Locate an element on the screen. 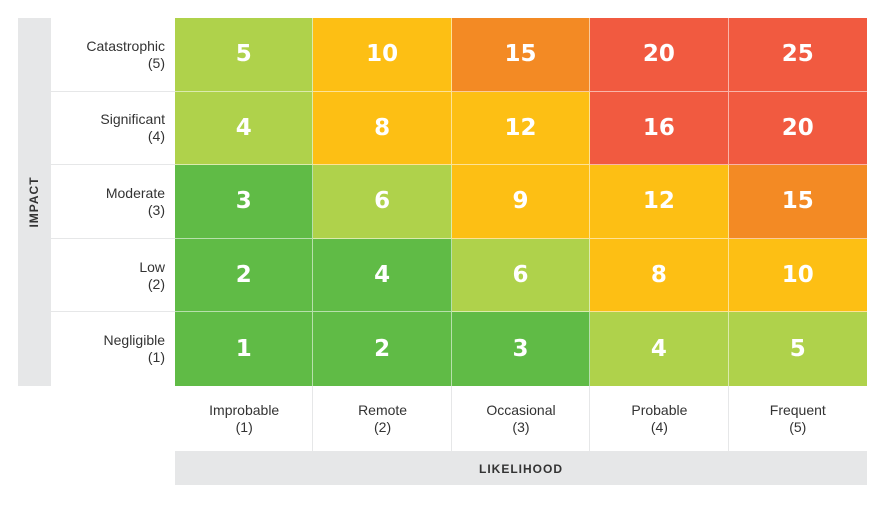 The image size is (887, 505). y-axis-band is located at coordinates (34, 202).